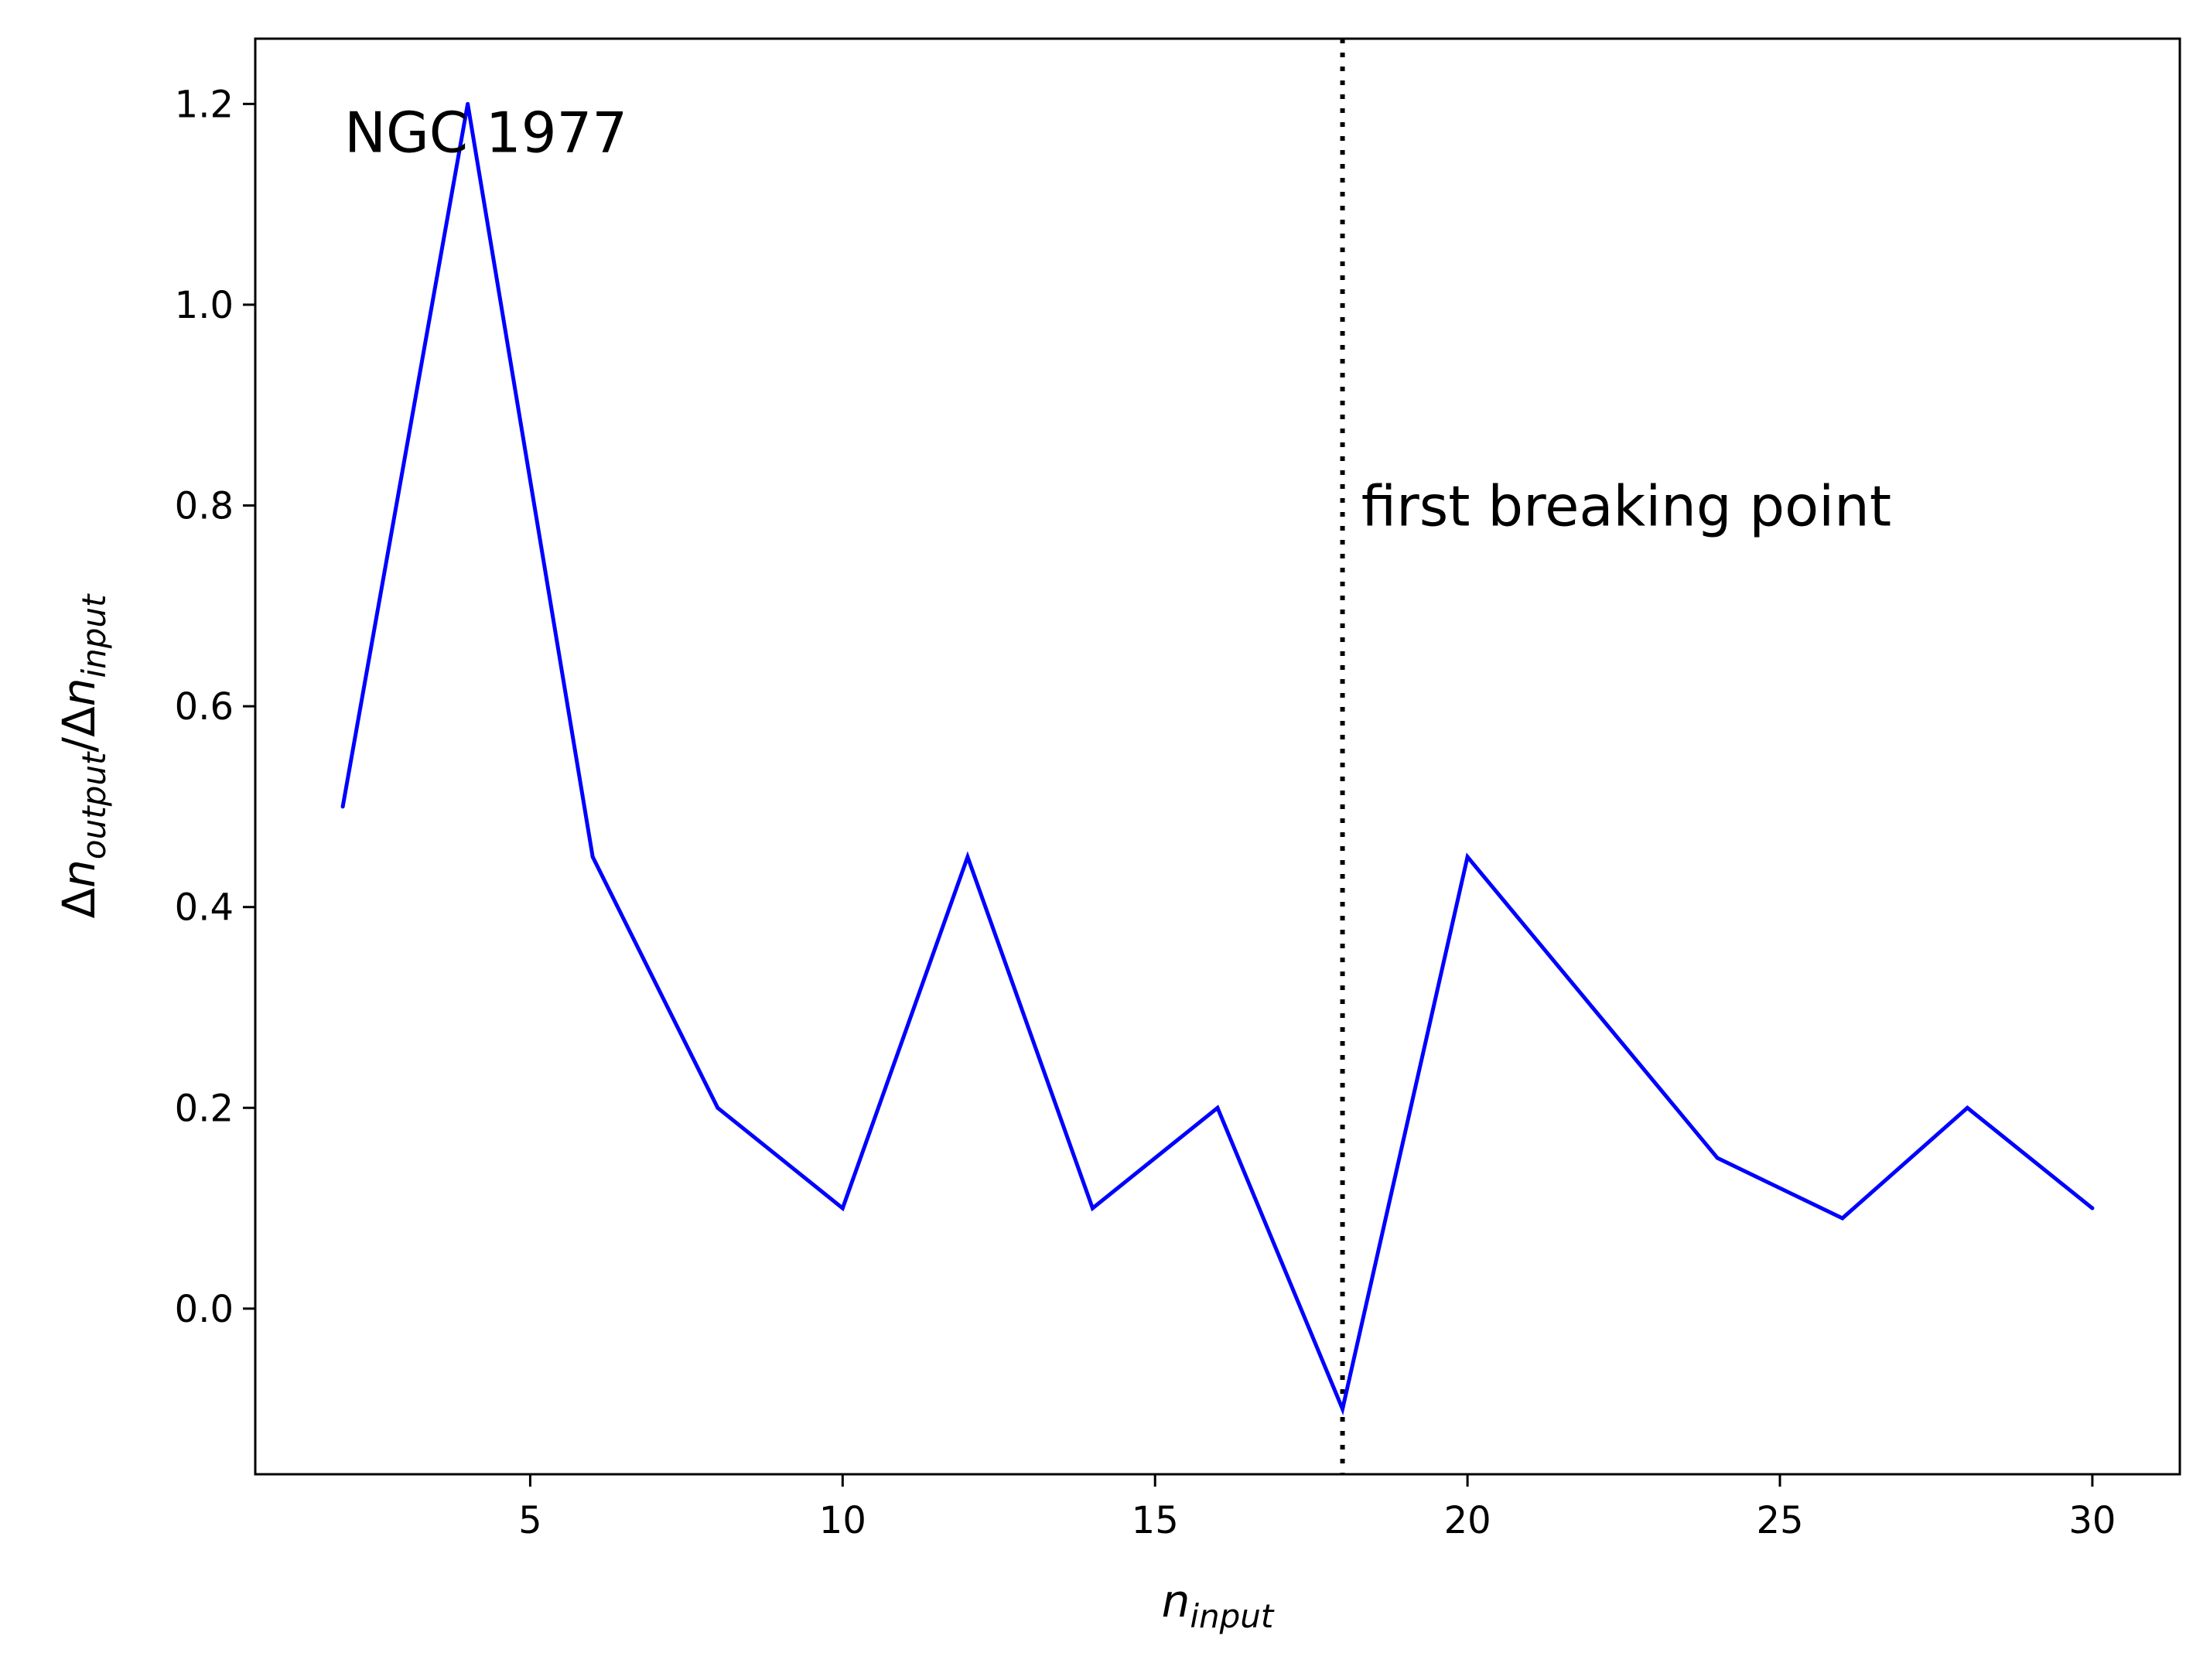 The height and width of the screenshot is (1680, 2210). What do you see at coordinates (79, 745) in the screenshot?
I see `y-axis-label-slash: /` at bounding box center [79, 745].